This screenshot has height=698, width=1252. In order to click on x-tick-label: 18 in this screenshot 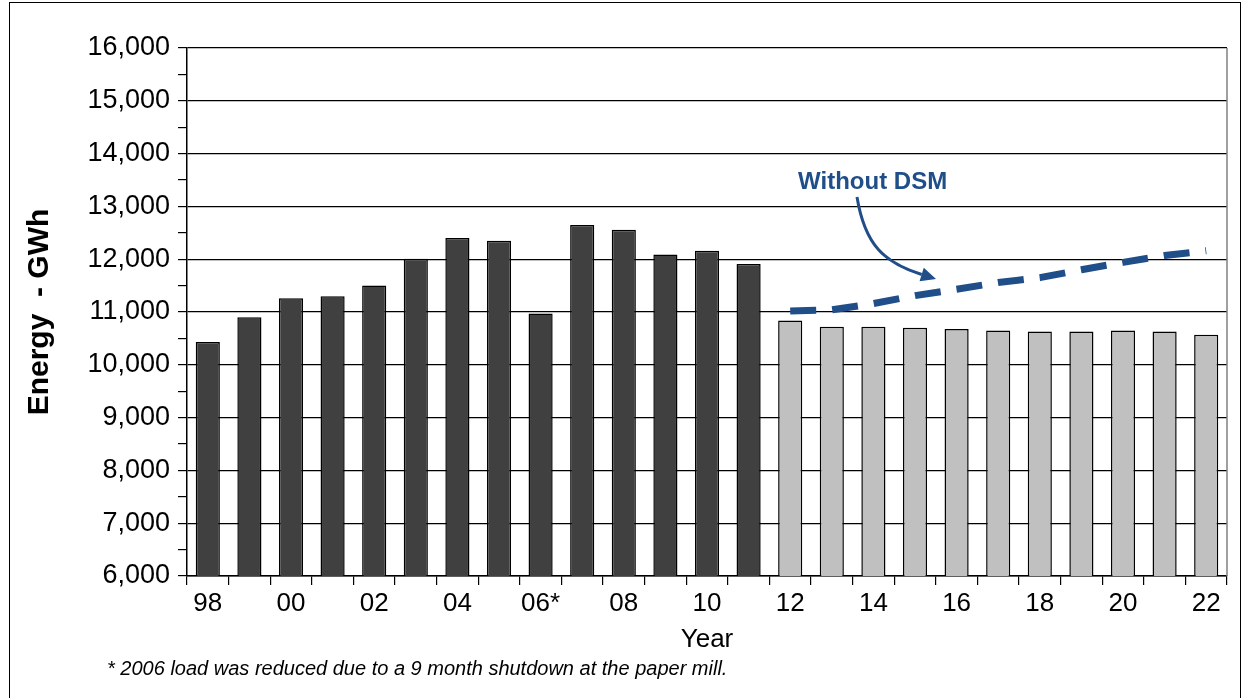, I will do `click(1040, 601)`.